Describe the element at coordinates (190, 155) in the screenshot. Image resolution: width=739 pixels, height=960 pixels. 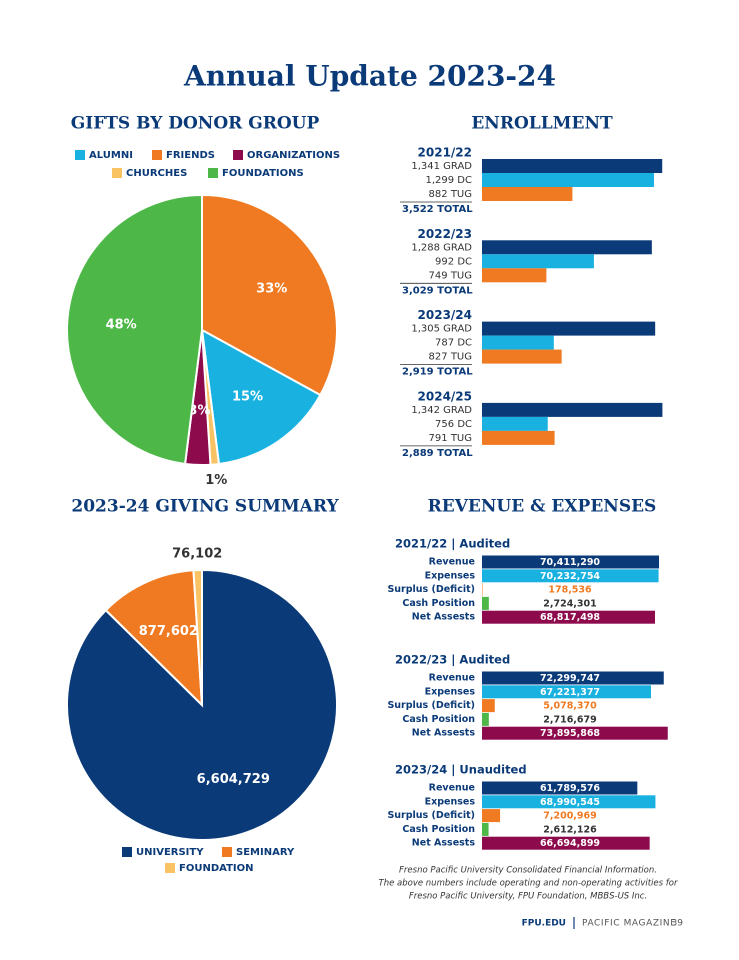
I see `legend-label: FRIENDS` at that location.